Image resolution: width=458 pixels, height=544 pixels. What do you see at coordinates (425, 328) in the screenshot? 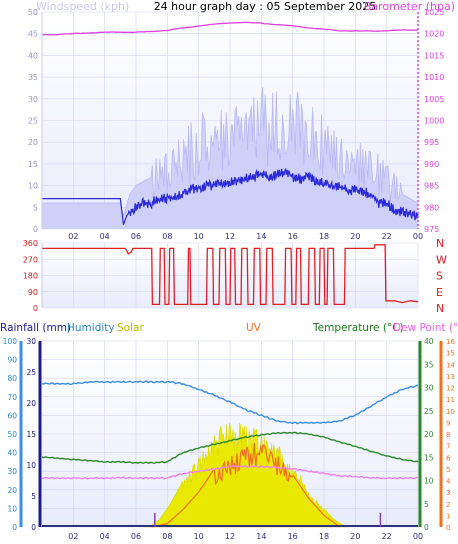
I see `dewpoint-legend: Dew Point (°C)` at bounding box center [425, 328].